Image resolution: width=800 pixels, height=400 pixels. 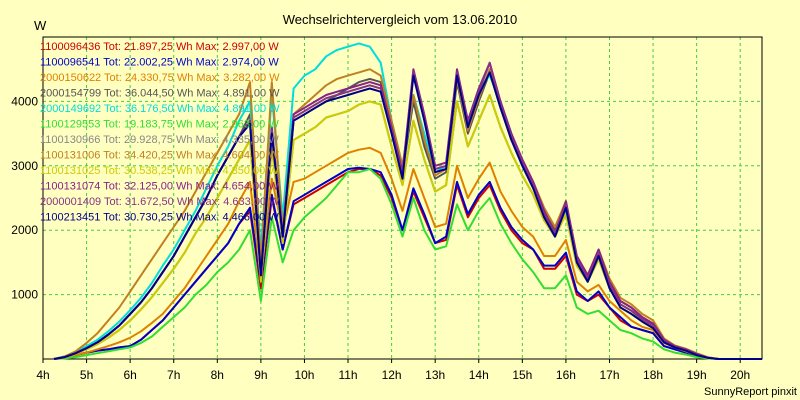 What do you see at coordinates (40, 25) in the screenshot?
I see `y-axis-unit-label: W` at bounding box center [40, 25].